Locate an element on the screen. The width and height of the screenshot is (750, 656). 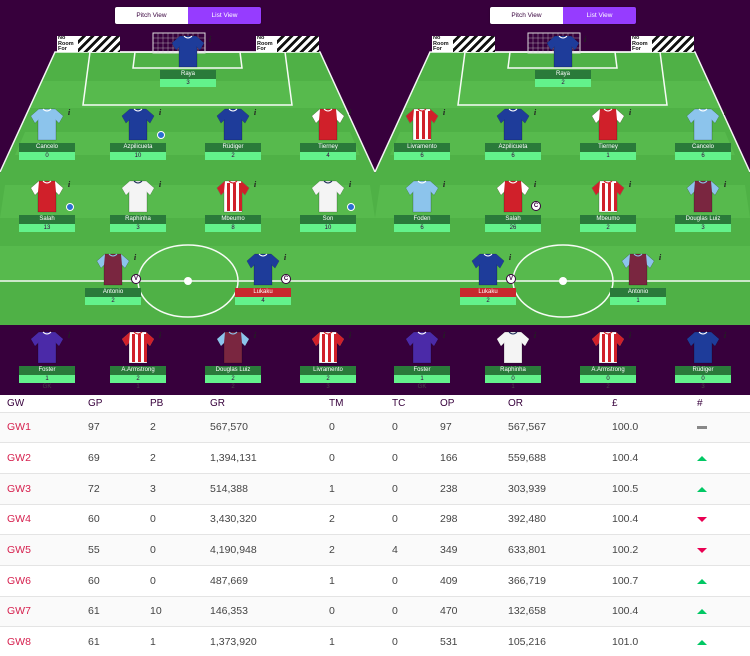
player-card: i Raphinha 3 is located at coordinates (138, 212).